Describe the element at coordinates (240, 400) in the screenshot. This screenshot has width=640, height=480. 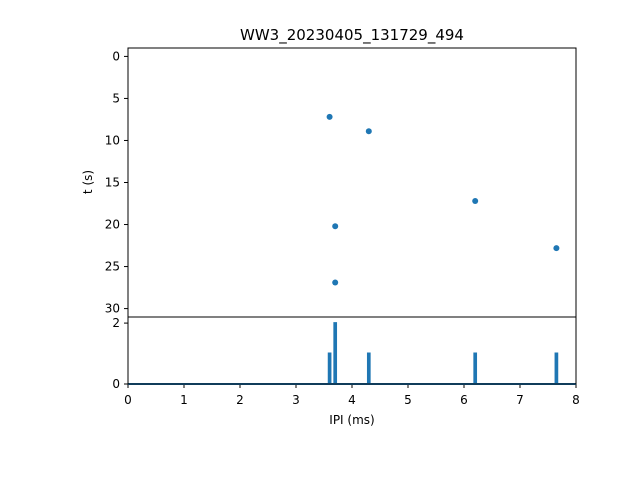
I see `x-tick-label: 2` at that location.